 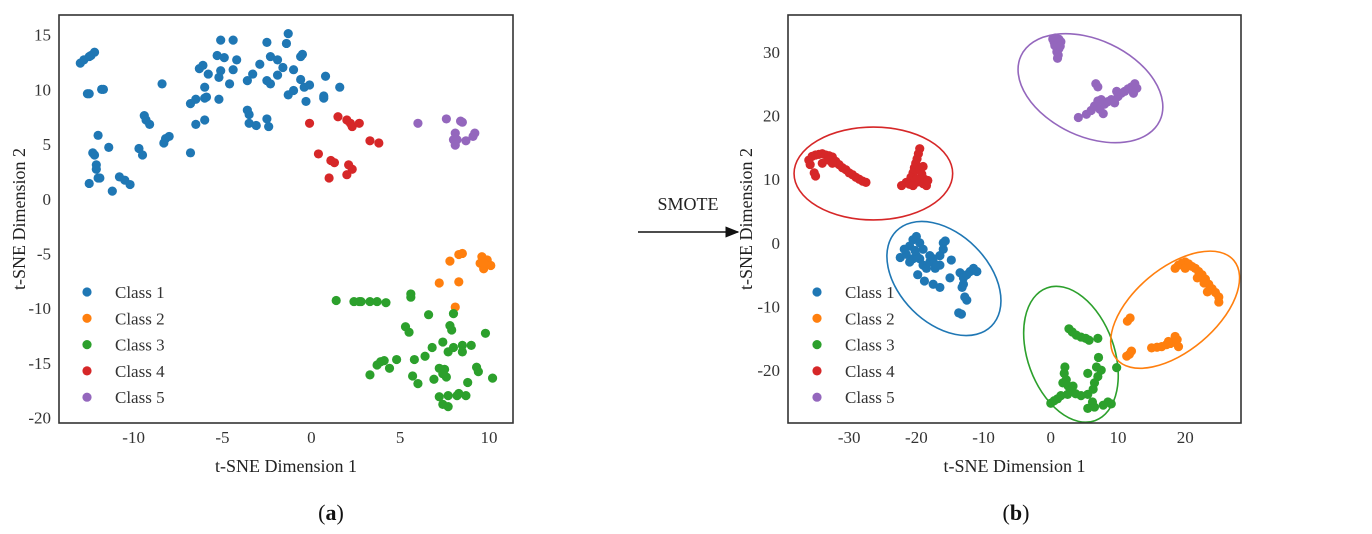 I want to click on y-tick-label: 30, so click(x=771, y=52).